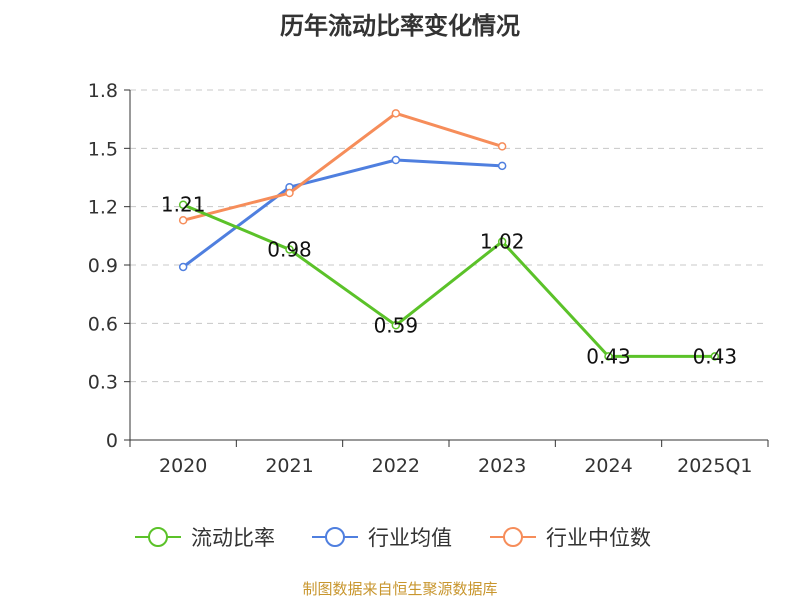  Describe the element at coordinates (400, 589) in the screenshot. I see `source-note: 制图数据来自恒生聚源数据库` at that location.